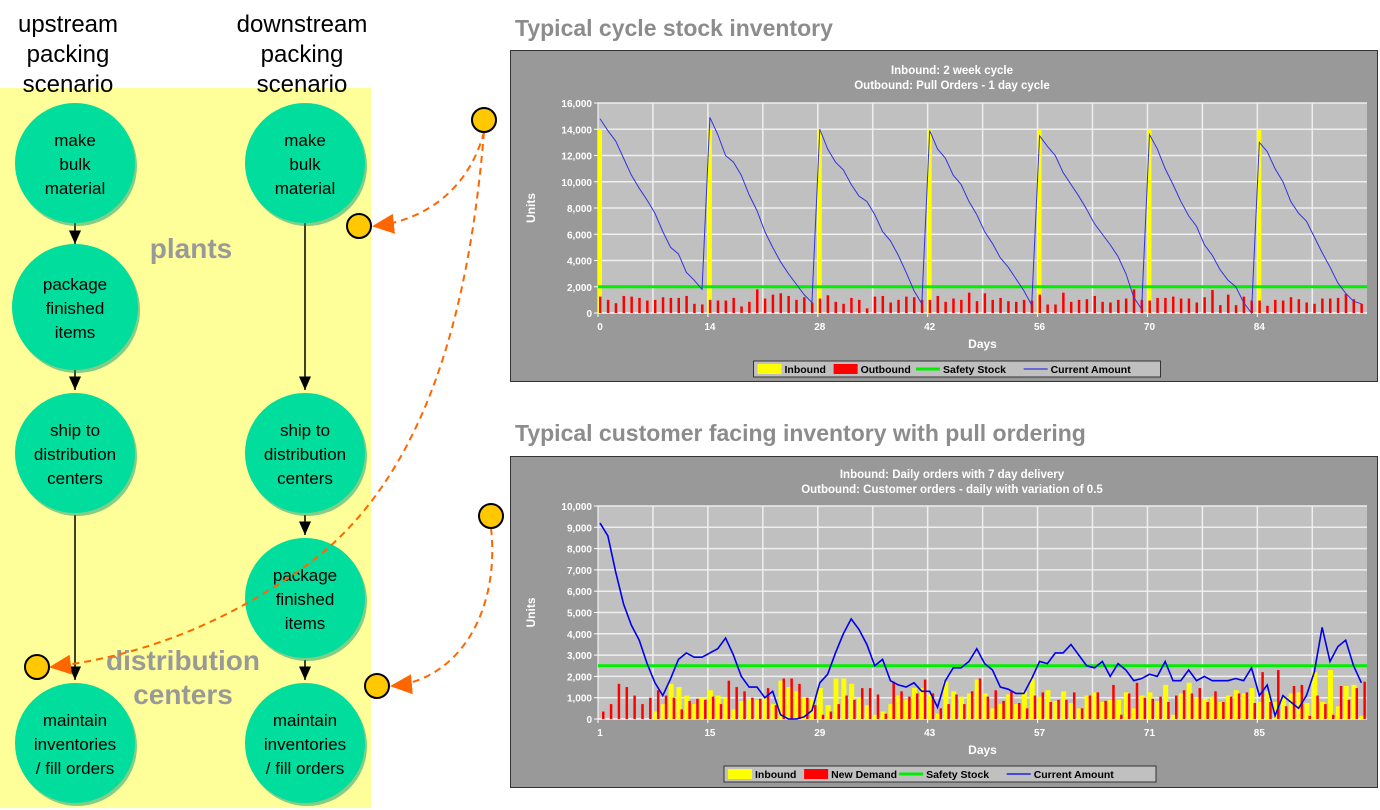 Image resolution: width=1380 pixels, height=810 pixels. Describe the element at coordinates (75, 284) in the screenshot. I see `node-label-line: package` at that location.